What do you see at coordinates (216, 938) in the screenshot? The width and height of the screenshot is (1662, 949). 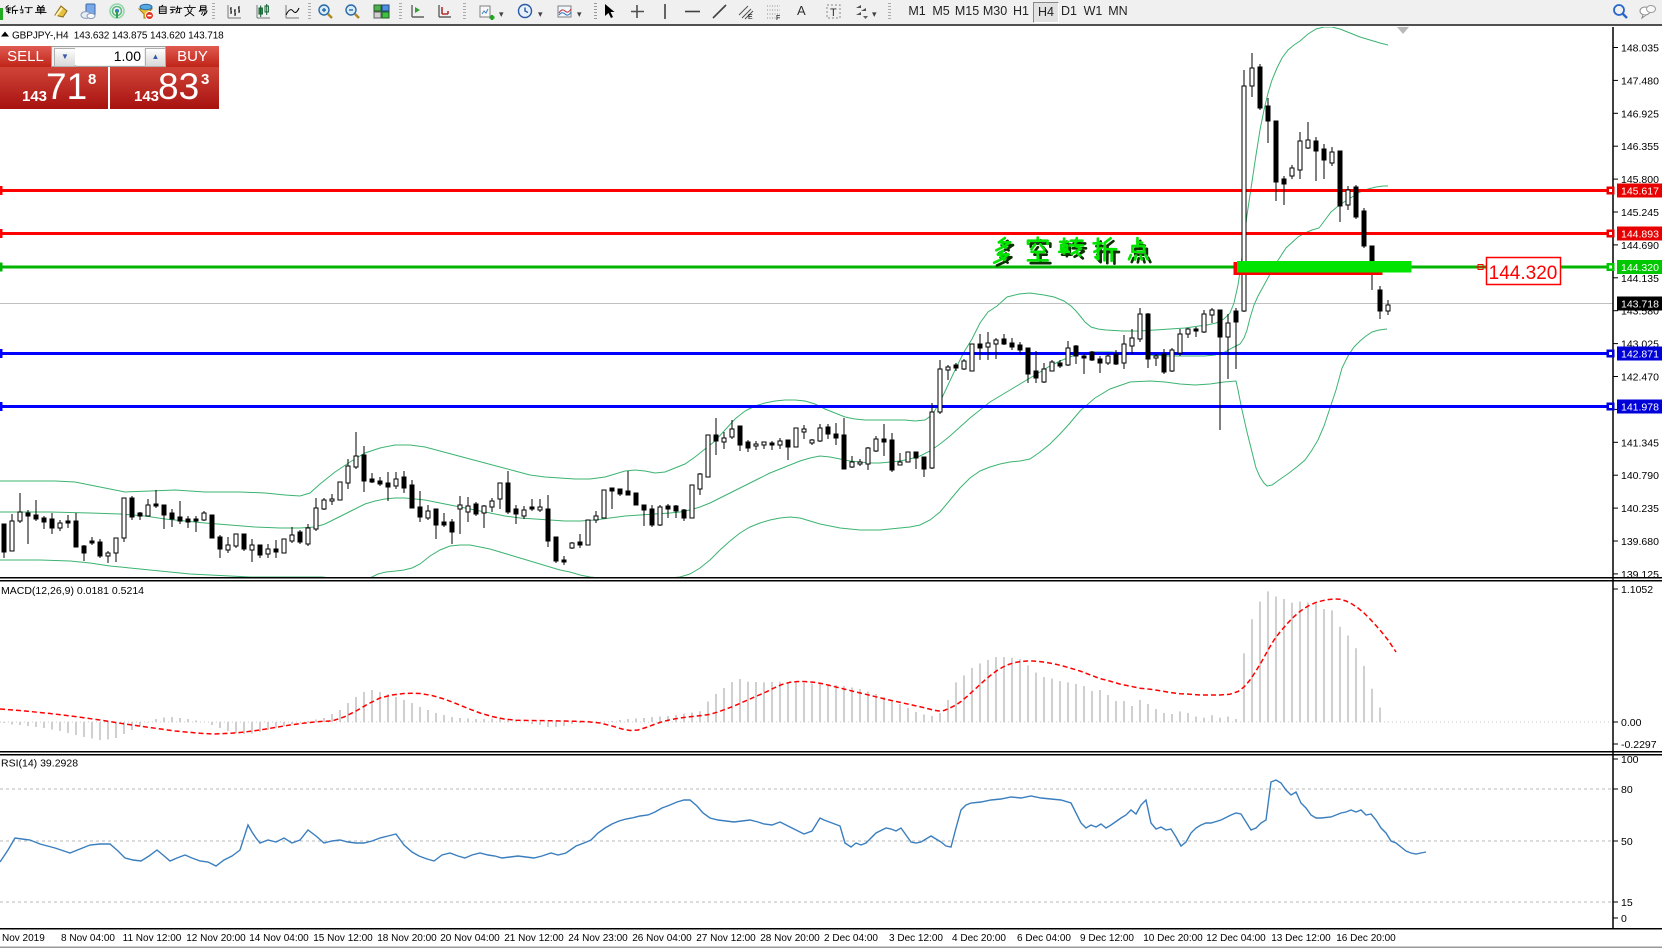 I see `svg-text: 12 Nov 20:00` at bounding box center [216, 938].